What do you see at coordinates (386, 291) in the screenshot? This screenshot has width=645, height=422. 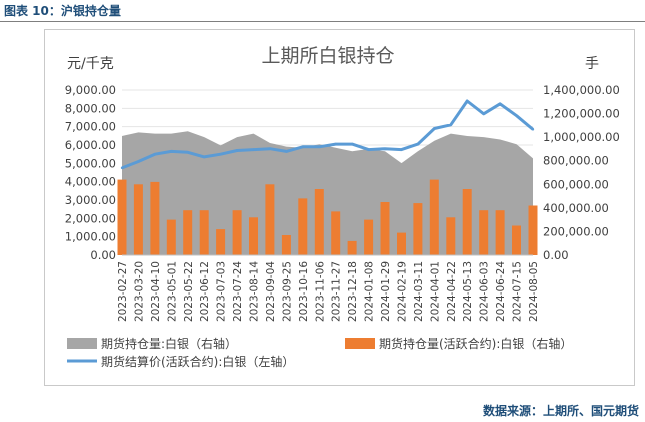 I see `x-tick-label: 2024-01-29` at bounding box center [386, 291].